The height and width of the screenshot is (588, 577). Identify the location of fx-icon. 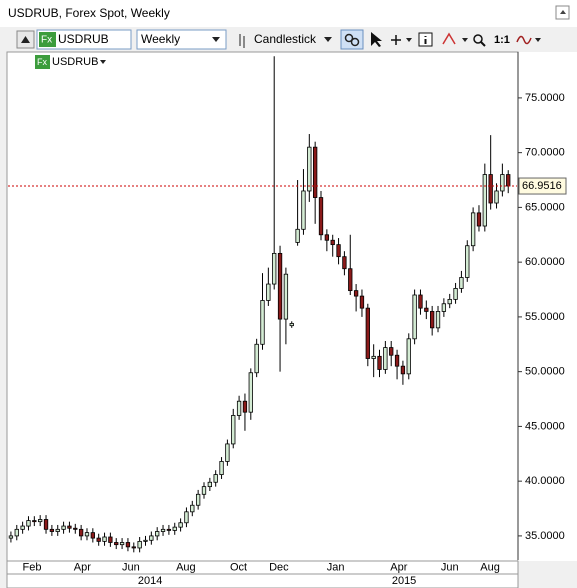
(47, 39).